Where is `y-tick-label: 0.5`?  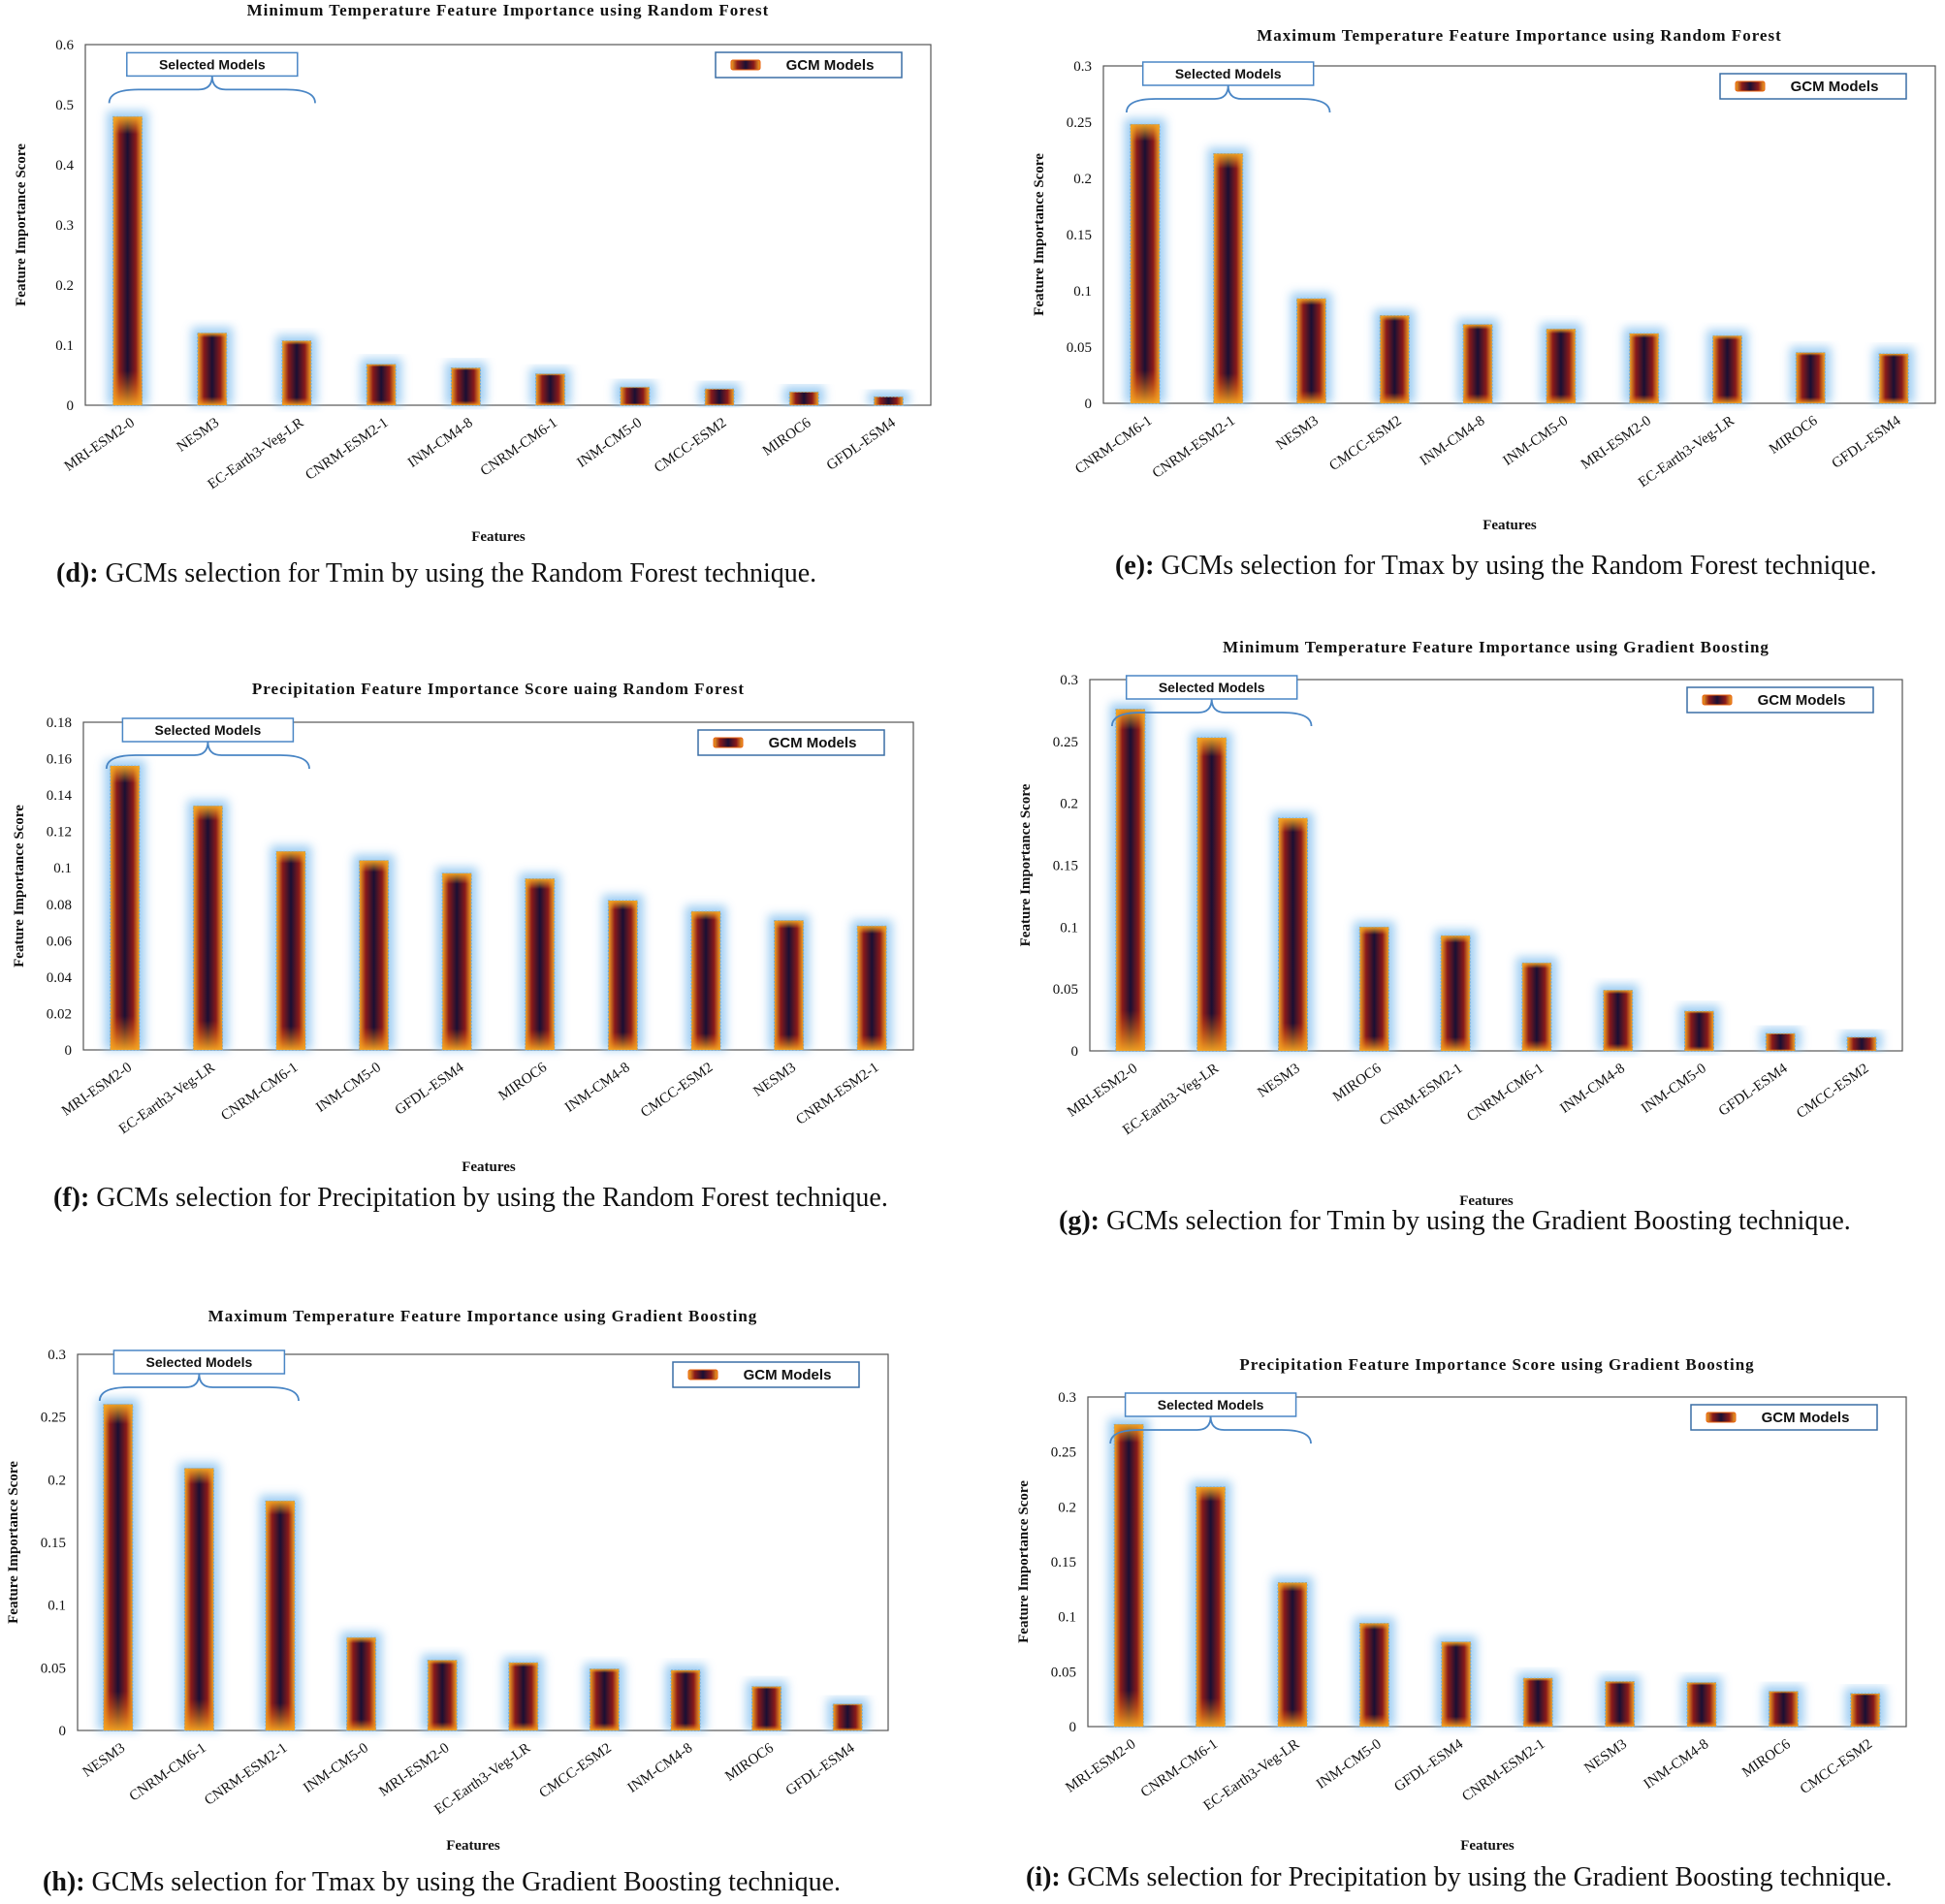
y-tick-label: 0.5 is located at coordinates (65, 105).